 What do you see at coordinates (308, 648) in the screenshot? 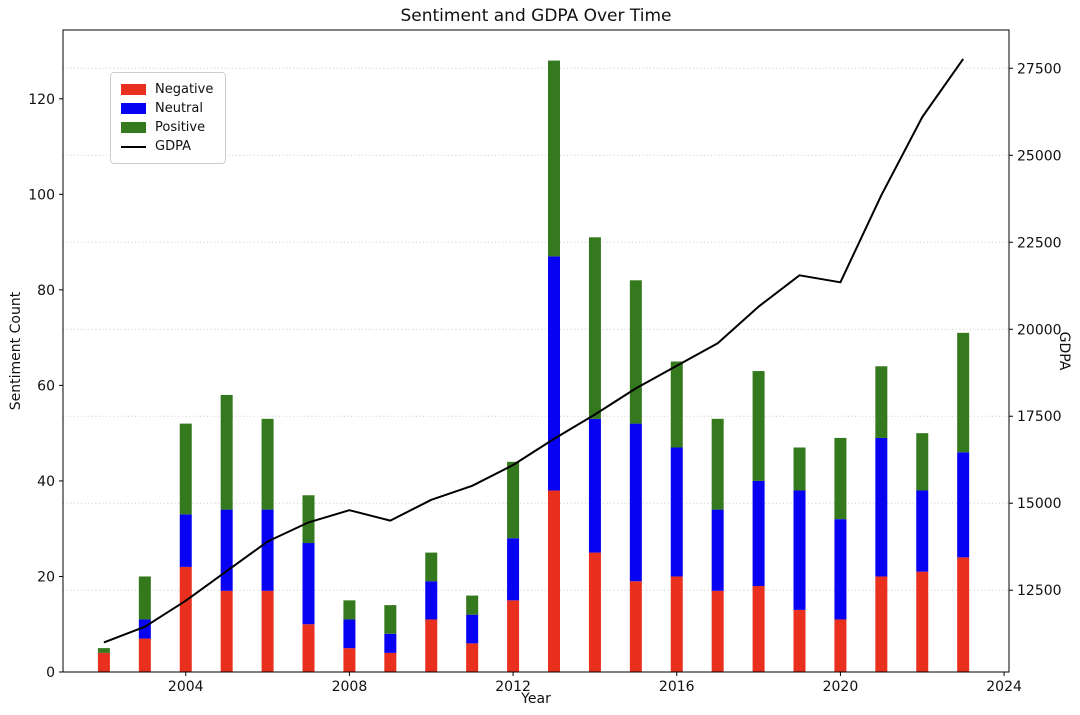
I see `bar-2007-negative` at bounding box center [308, 648].